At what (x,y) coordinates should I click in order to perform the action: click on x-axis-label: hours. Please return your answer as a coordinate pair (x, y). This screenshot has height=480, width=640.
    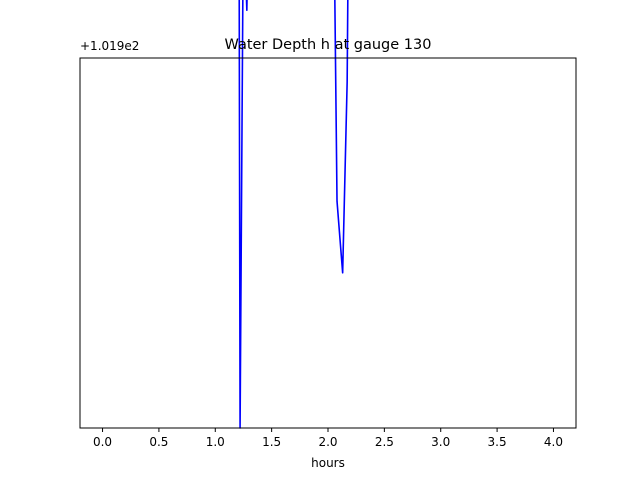
    Looking at the image, I should click on (328, 463).